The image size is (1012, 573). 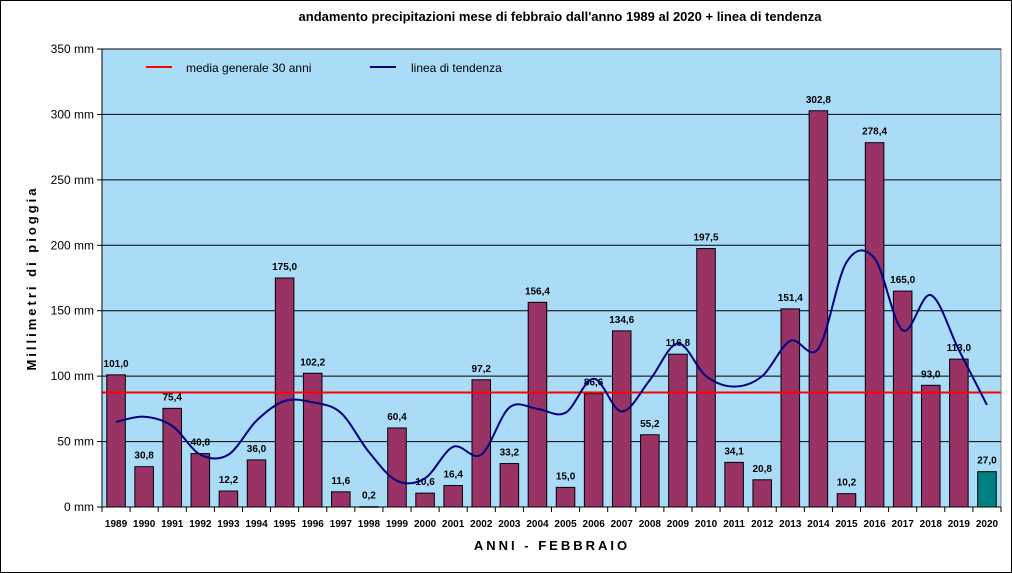 What do you see at coordinates (256, 524) in the screenshot?
I see `x-tick-label: 1994` at bounding box center [256, 524].